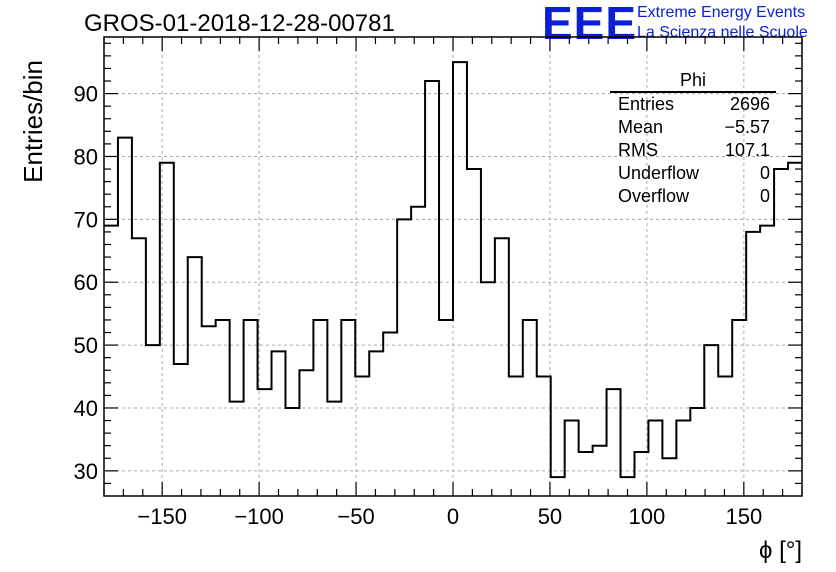 The height and width of the screenshot is (572, 836). Describe the element at coordinates (647, 516) in the screenshot. I see `x-tick-label: 100` at that location.